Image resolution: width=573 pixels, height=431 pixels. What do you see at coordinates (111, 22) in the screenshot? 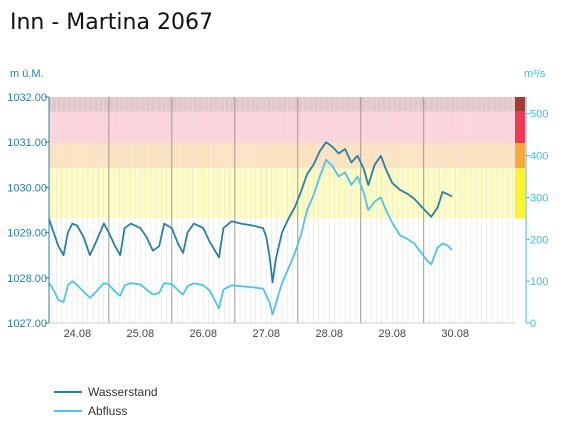
I see `chart-title: Inn - Martina 2067` at bounding box center [111, 22].